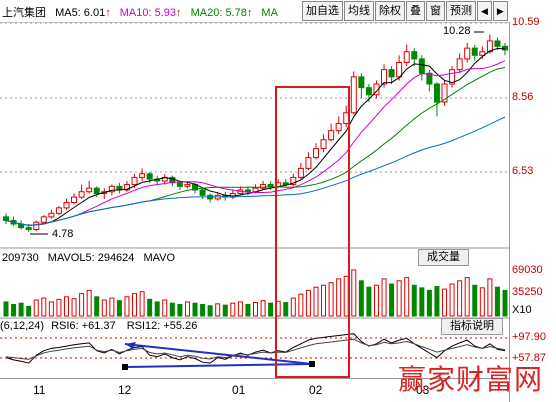  What do you see at coordinates (239, 390) in the screenshot?
I see `x-label-01: 01` at bounding box center [239, 390].